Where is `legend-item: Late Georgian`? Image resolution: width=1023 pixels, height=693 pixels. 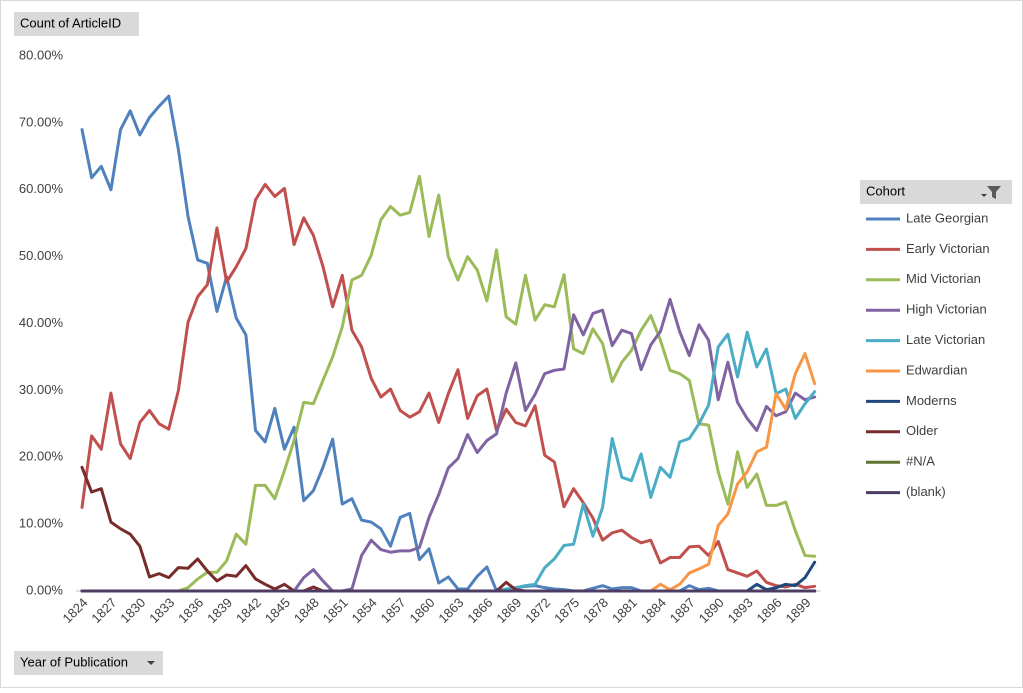
legend-item: Late Georgian is located at coordinates (927, 217).